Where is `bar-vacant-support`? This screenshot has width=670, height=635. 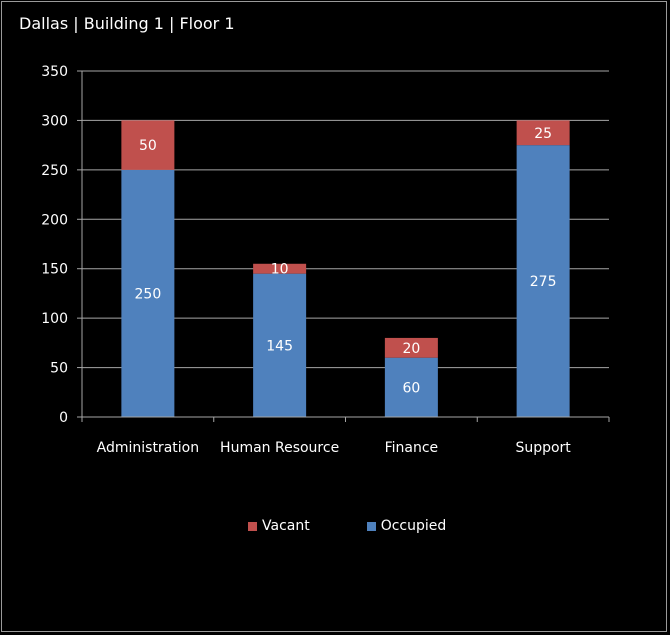
bar-vacant-support is located at coordinates (543, 133).